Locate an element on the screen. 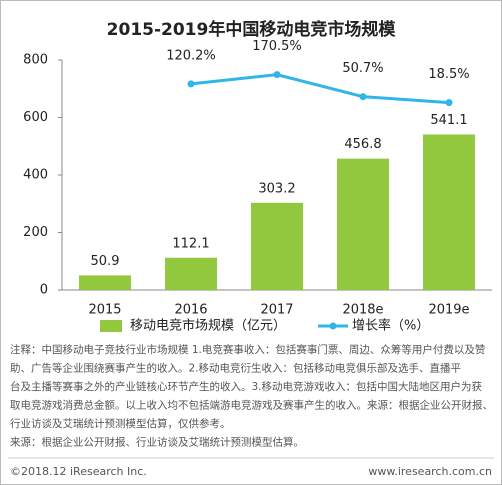 This screenshot has width=502, height=485. x-tick-label: 2017 is located at coordinates (276, 310).